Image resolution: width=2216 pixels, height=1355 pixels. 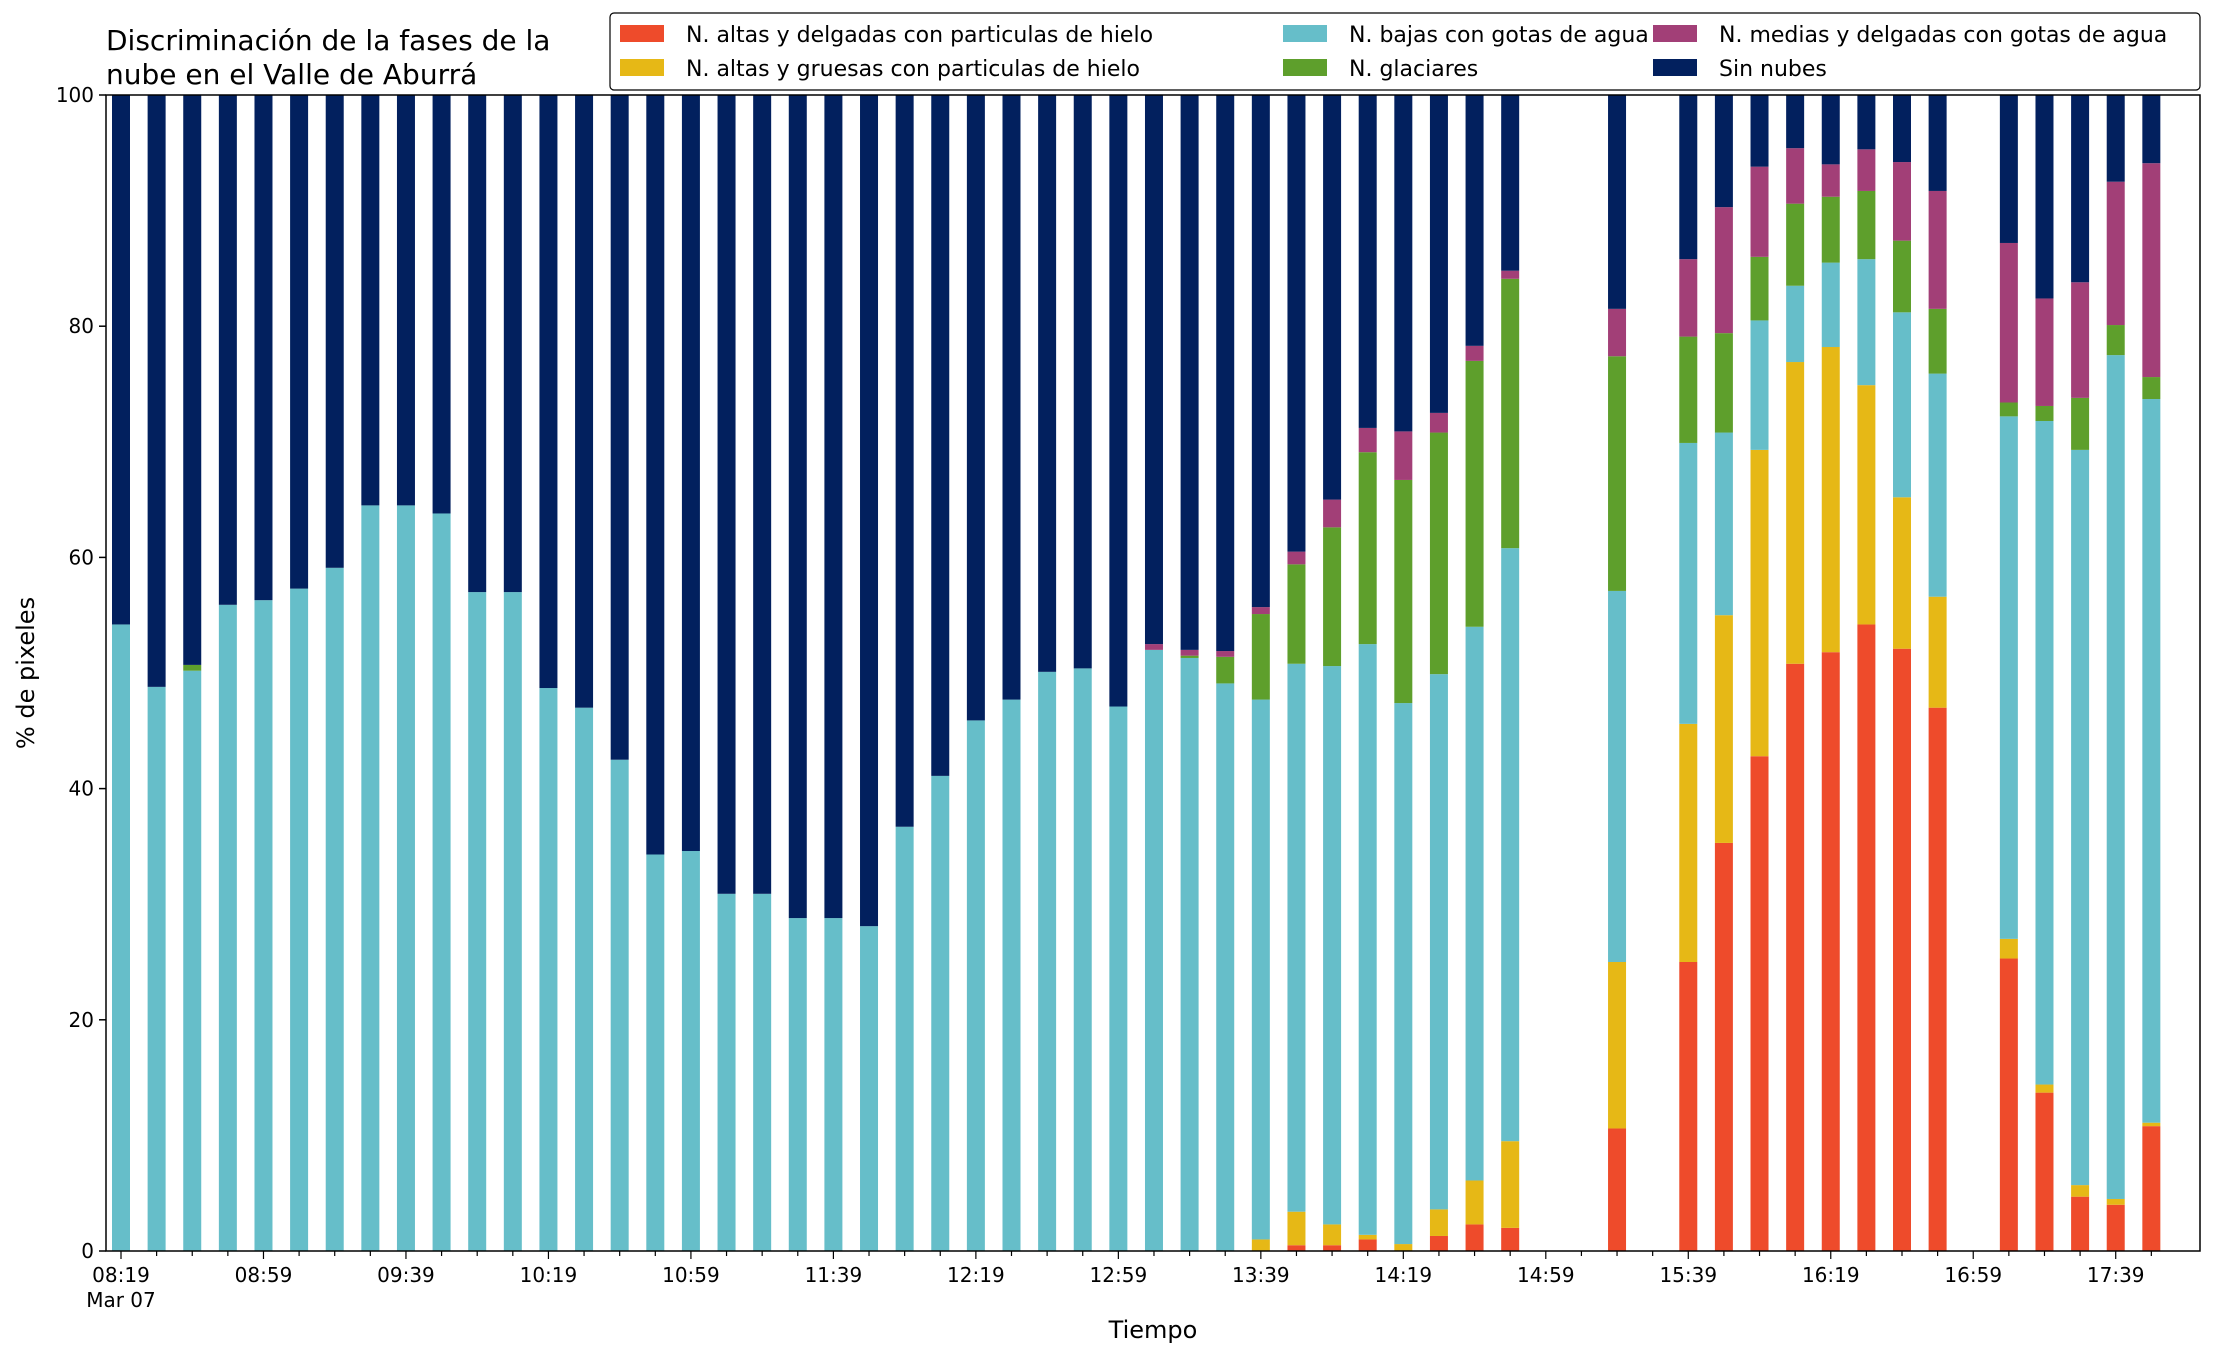 I want to click on x-tick-label: 08:19, so click(x=121, y=1275).